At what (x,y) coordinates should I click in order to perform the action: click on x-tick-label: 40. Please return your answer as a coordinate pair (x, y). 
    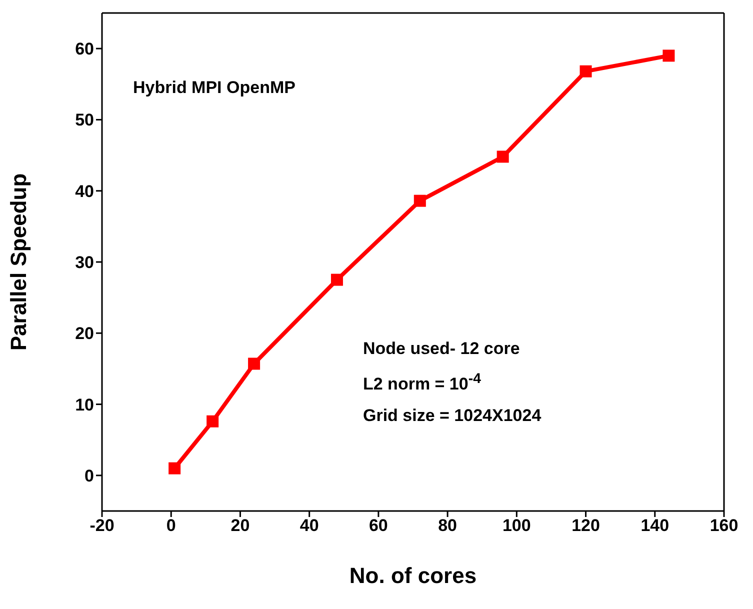
    Looking at the image, I should click on (309, 526).